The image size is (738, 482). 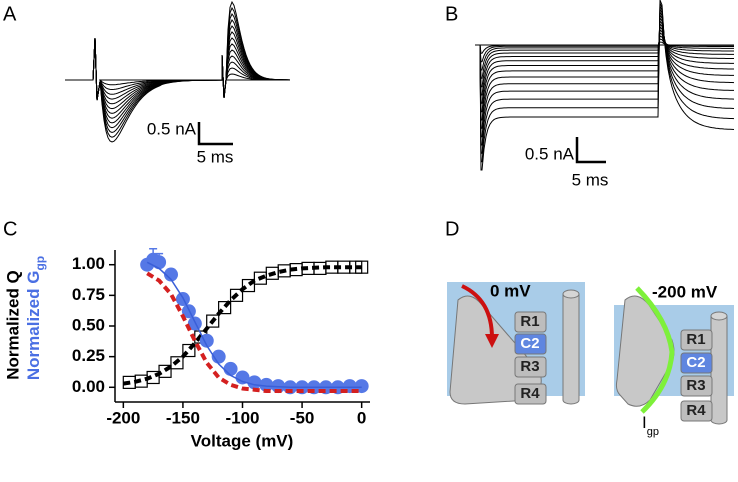 What do you see at coordinates (183, 417) in the screenshot?
I see `x-tick-label: -150` at bounding box center [183, 417].